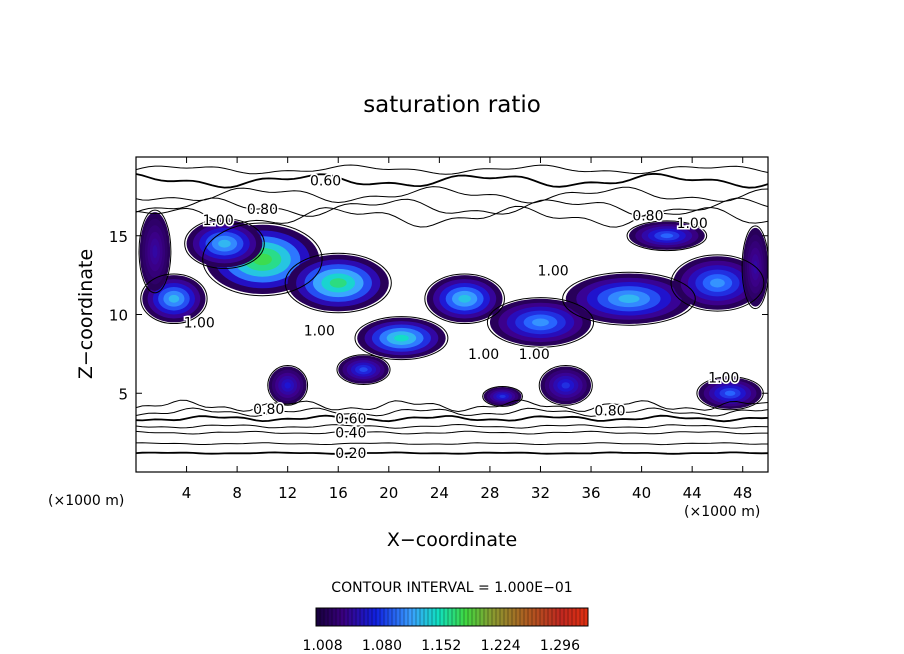 This screenshot has width=904, height=654. Describe the element at coordinates (123, 394) in the screenshot. I see `y-tick-label: 5` at that location.